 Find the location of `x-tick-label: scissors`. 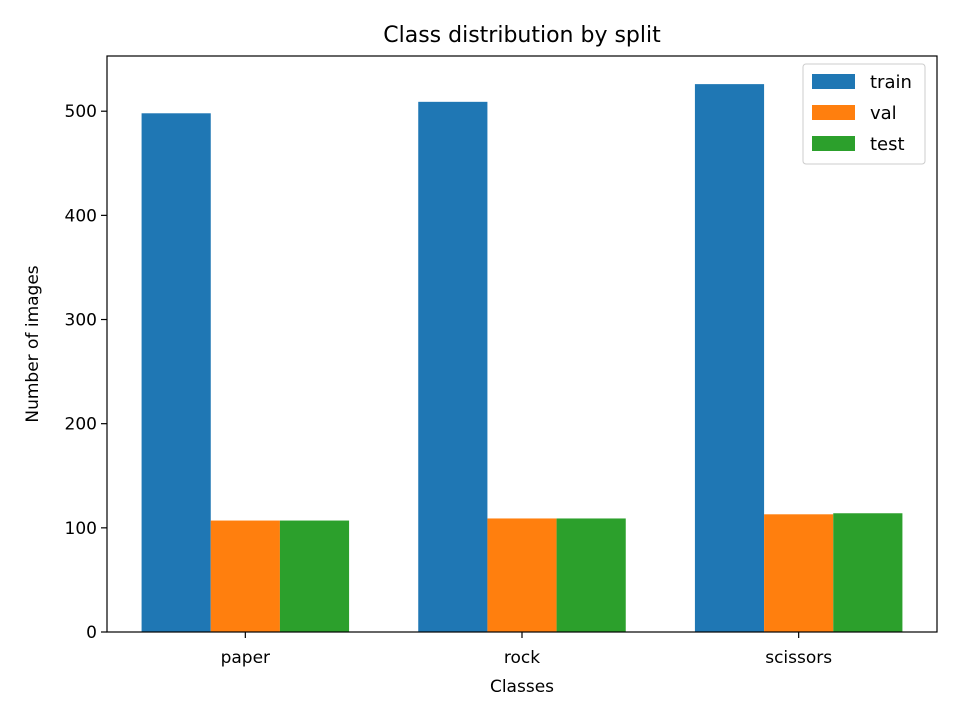

x-tick-label: scissors is located at coordinates (798, 658).